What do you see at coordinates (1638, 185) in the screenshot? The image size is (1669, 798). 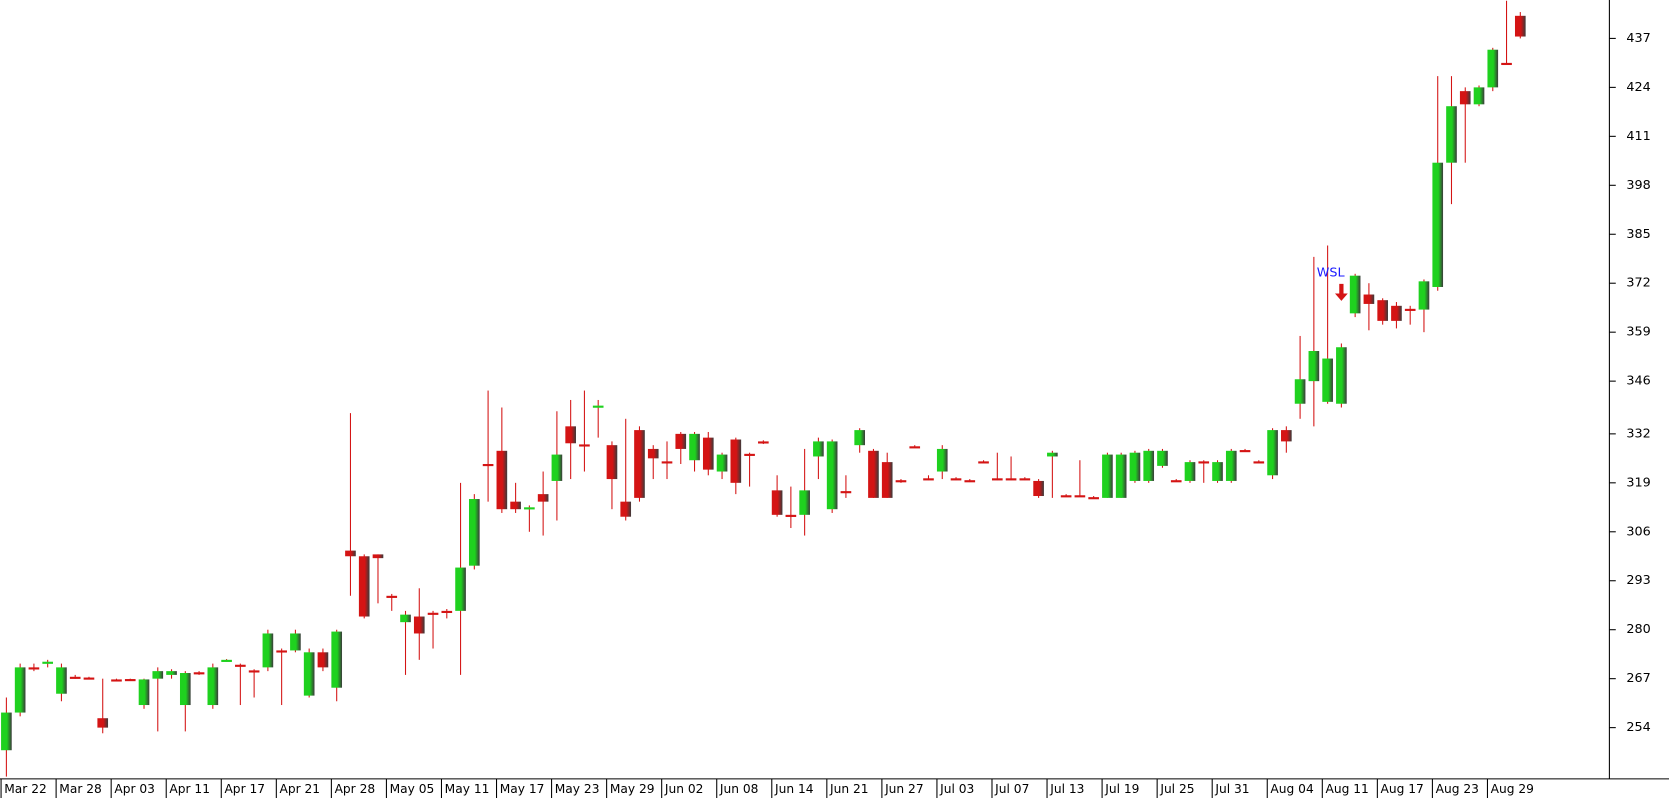 I see `y-tick-label: 398` at bounding box center [1638, 185].